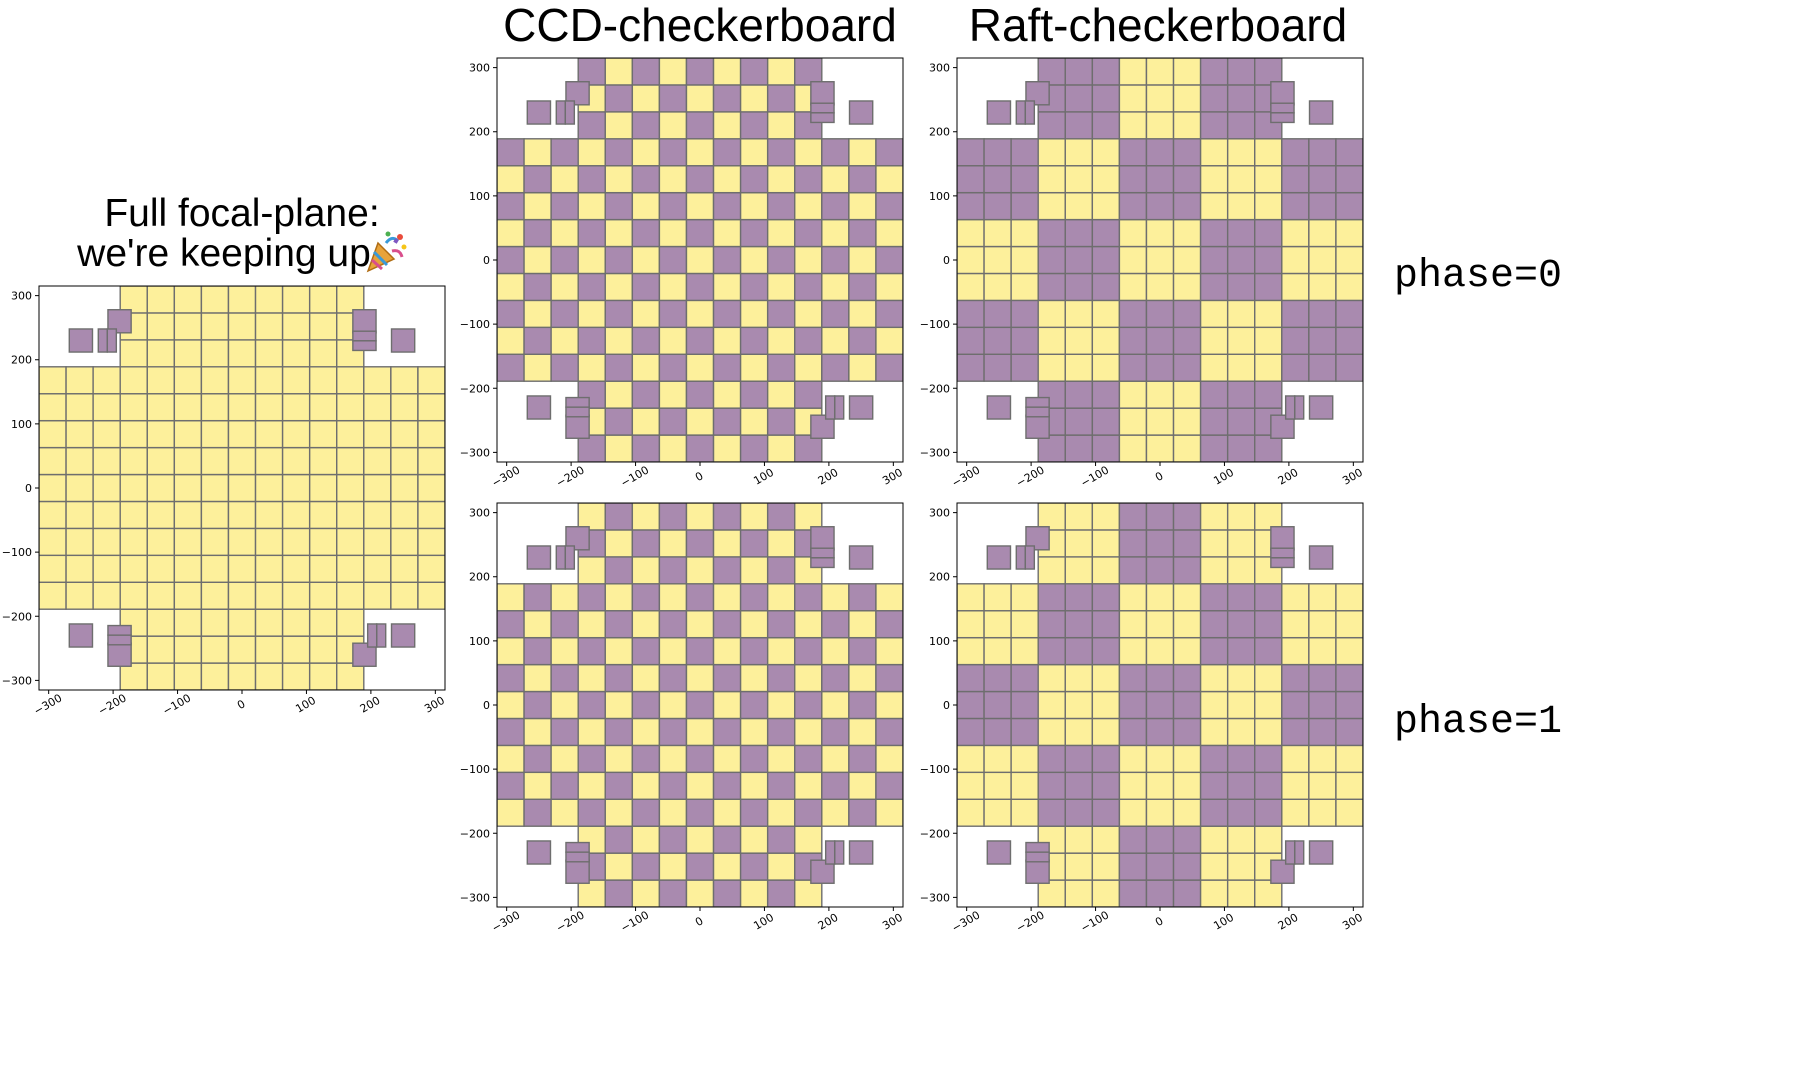 The image size is (1816, 1091). Describe the element at coordinates (479, 641) in the screenshot. I see `y-tick-label: 100` at that location.